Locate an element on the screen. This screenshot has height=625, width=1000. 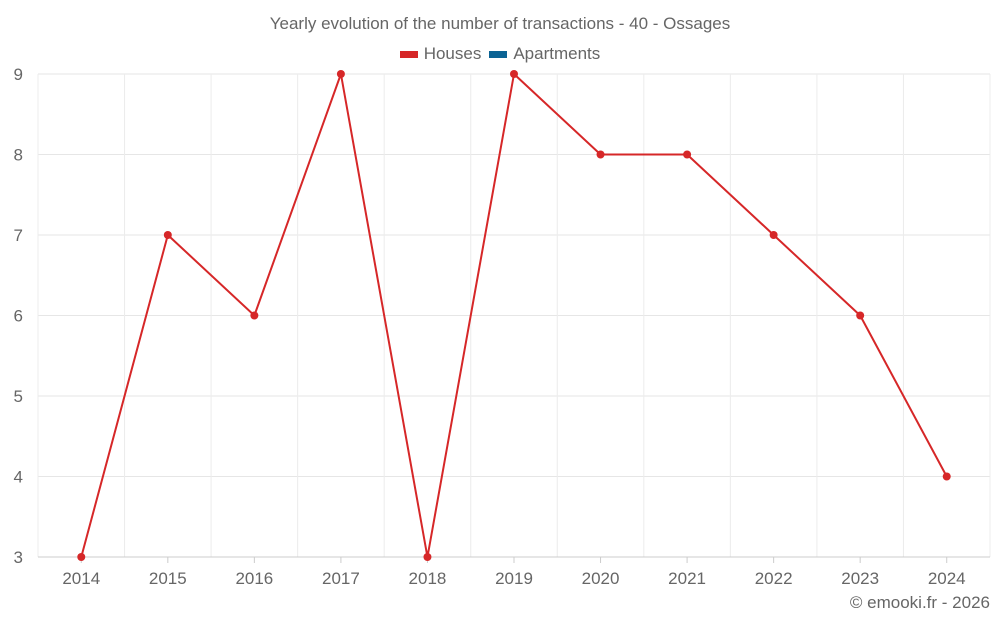
y-tick-label: 9 is located at coordinates (18, 74).